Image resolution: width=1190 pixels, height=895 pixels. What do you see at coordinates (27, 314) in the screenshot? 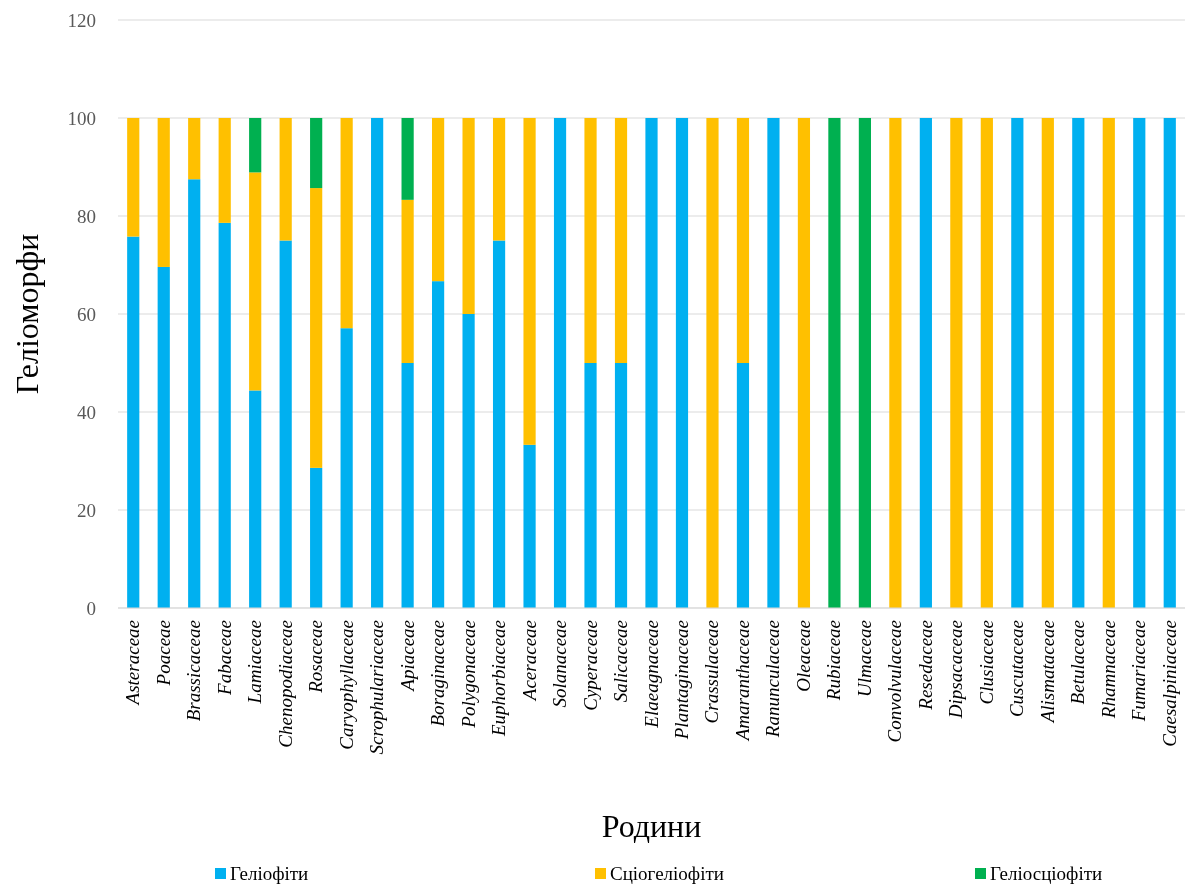
I see `y-axis-title: Геліоморфи` at bounding box center [27, 314].